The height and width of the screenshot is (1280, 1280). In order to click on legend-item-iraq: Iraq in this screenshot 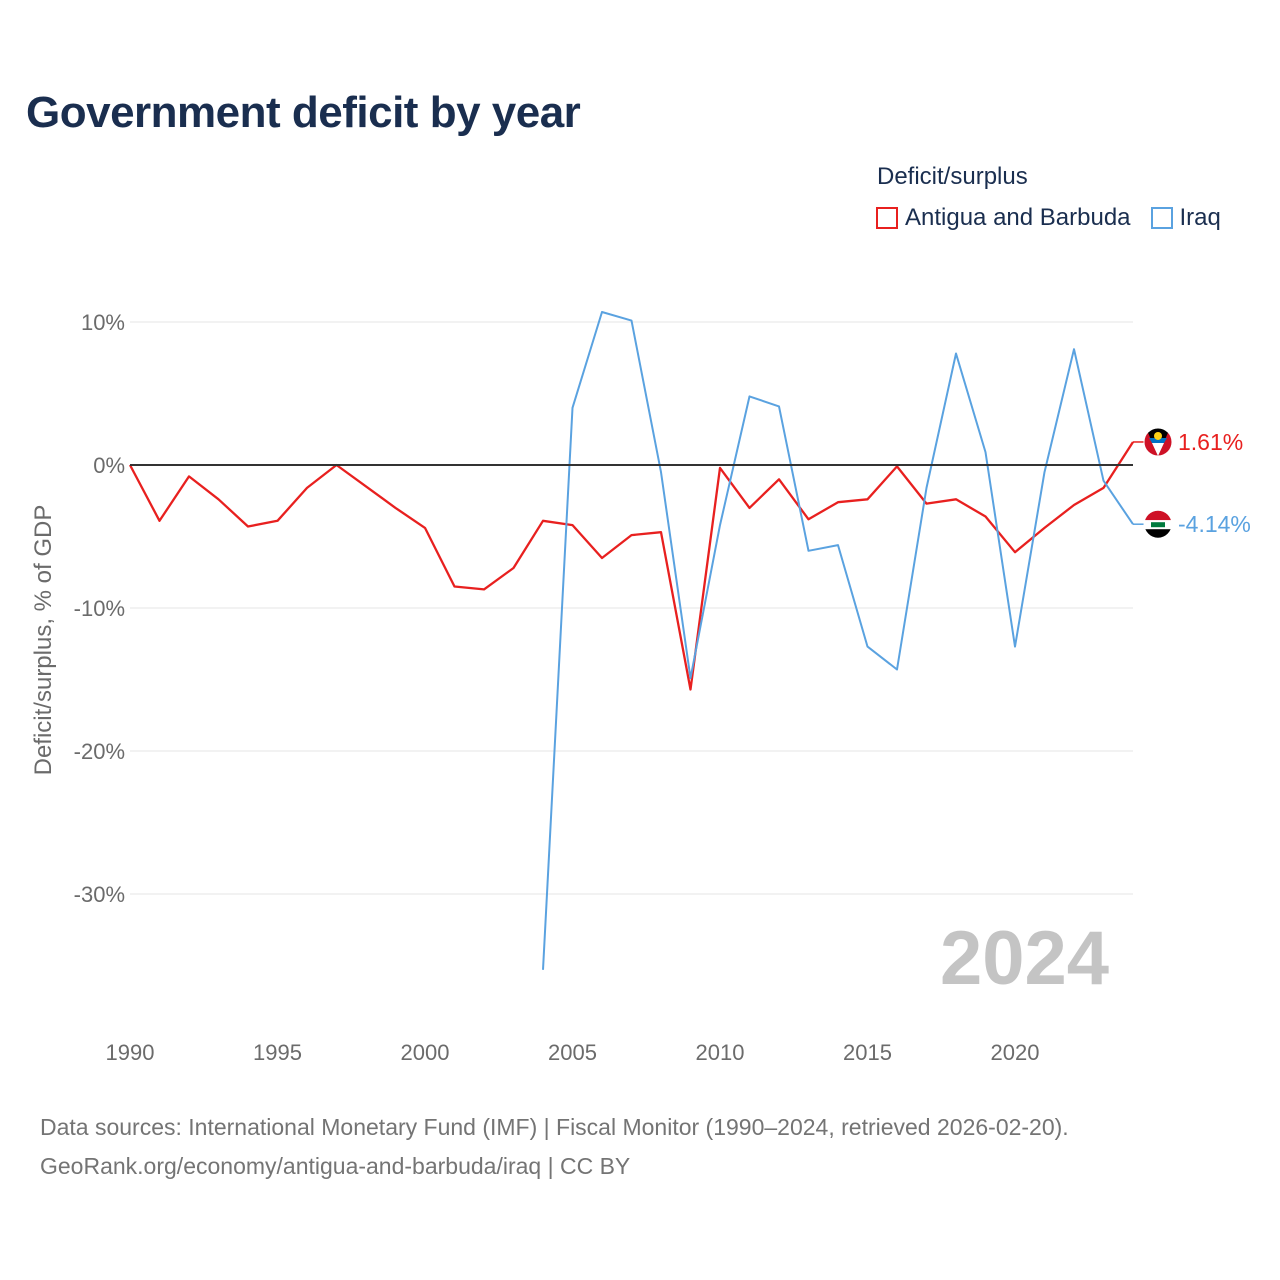, I will do `click(1185, 218)`.